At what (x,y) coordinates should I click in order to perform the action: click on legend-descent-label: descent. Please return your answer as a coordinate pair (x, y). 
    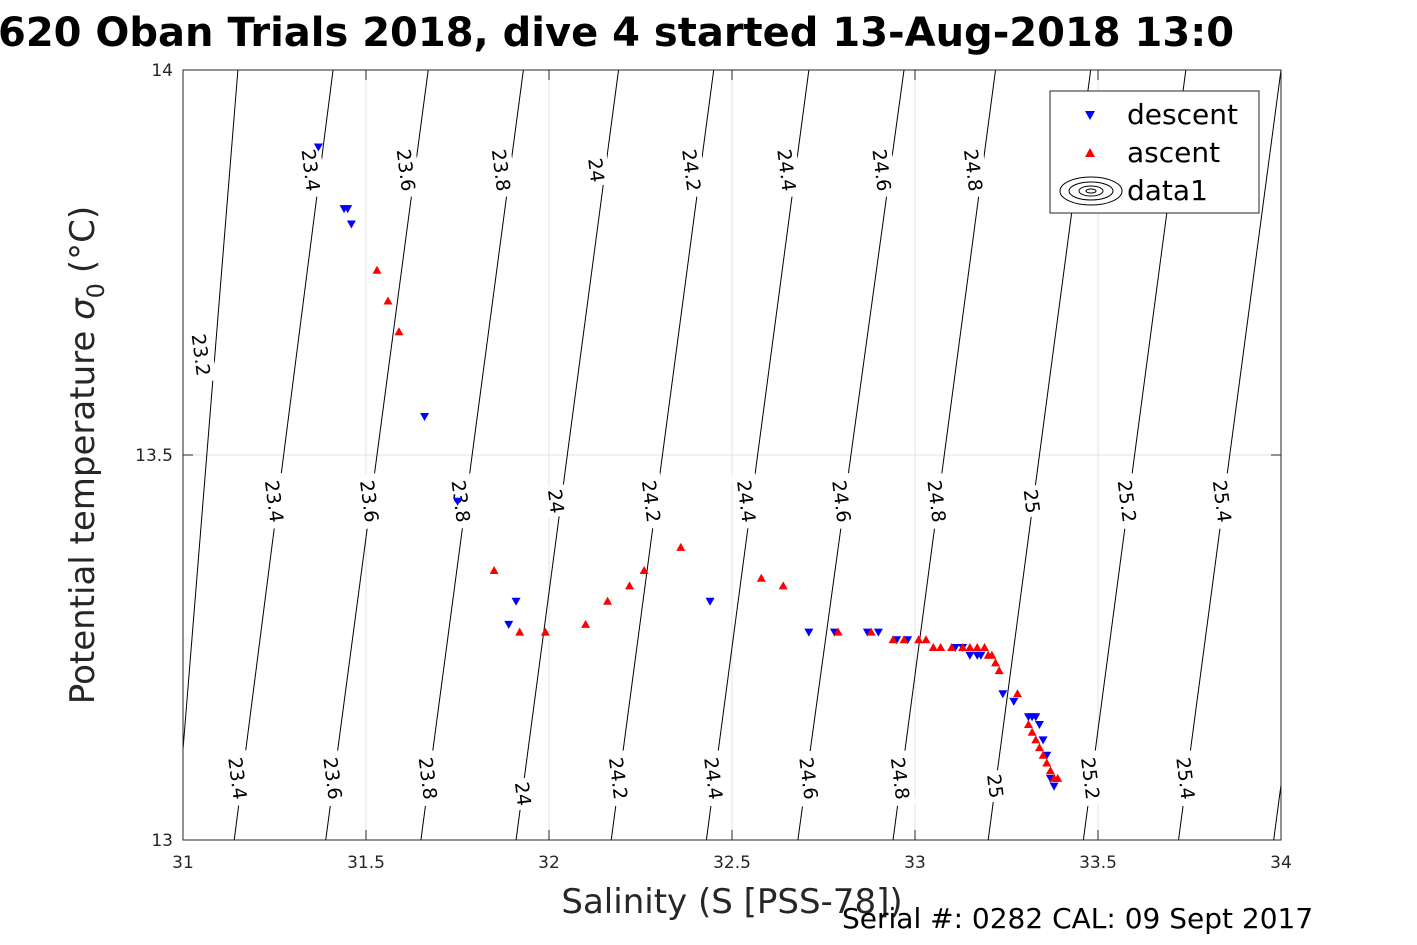
    Looking at the image, I should click on (1182, 114).